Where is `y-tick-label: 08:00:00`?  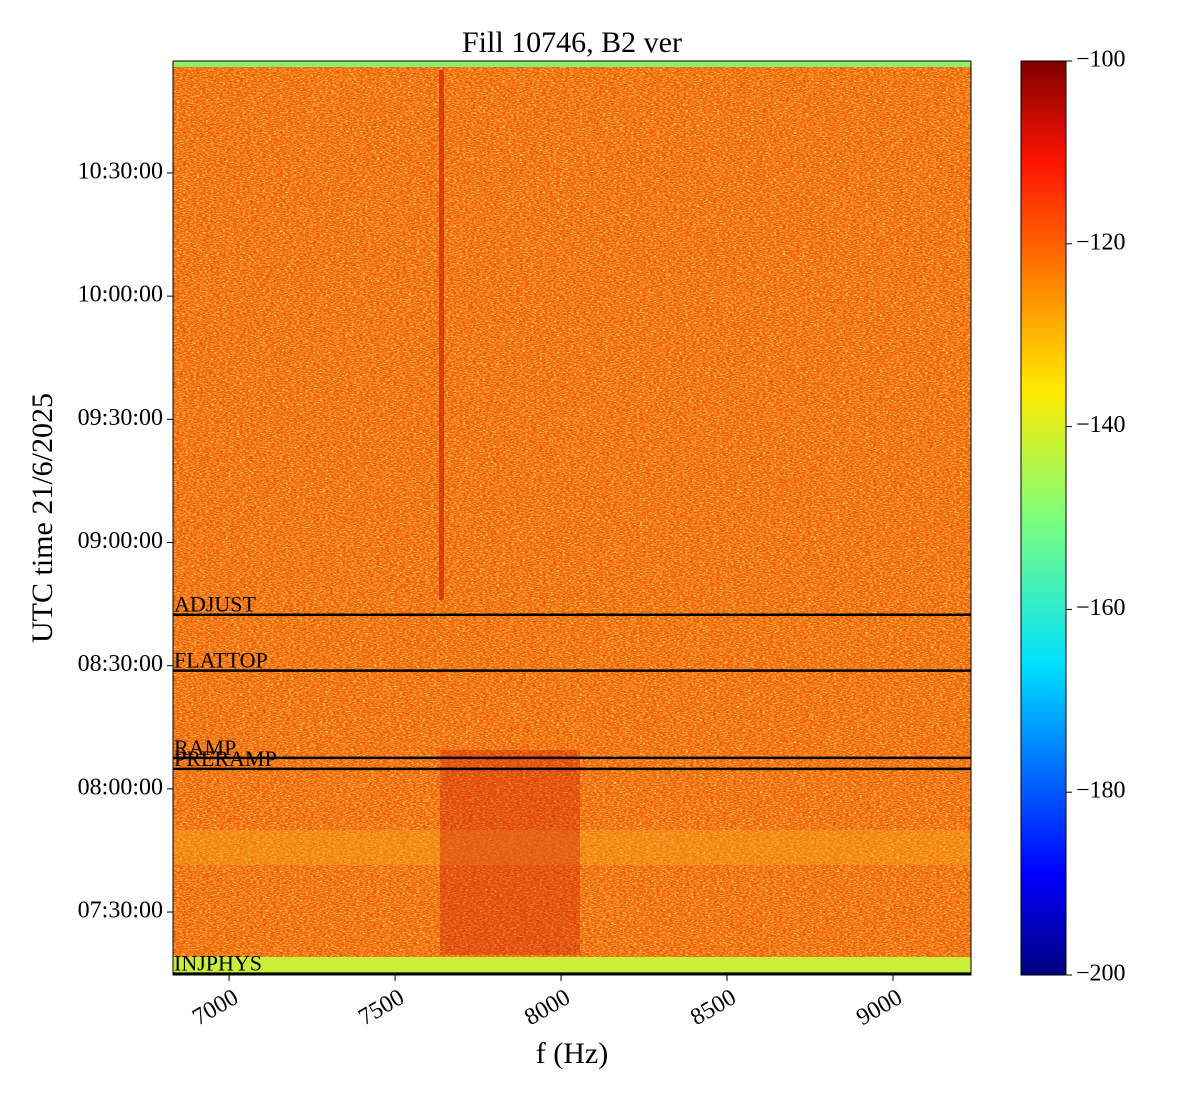
y-tick-label: 08:00:00 is located at coordinates (120, 787).